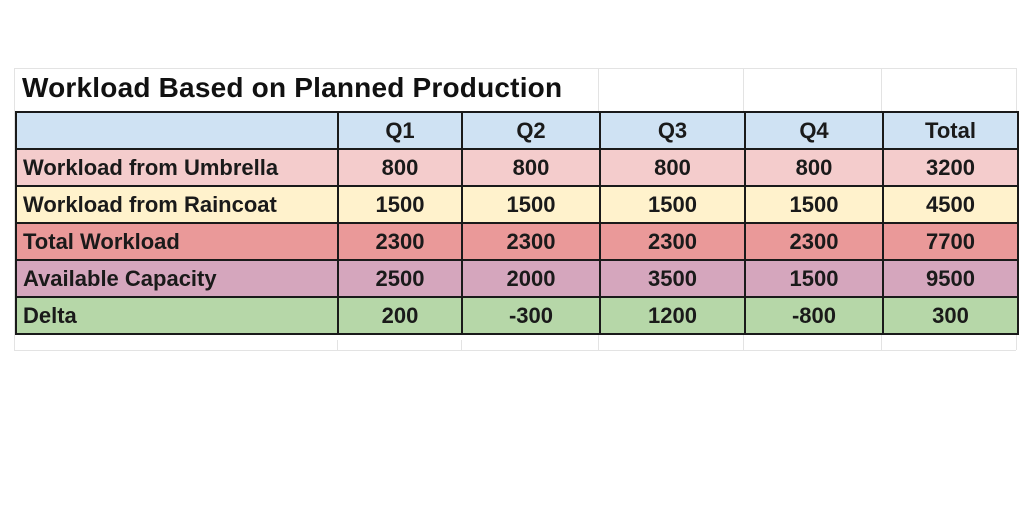 The width and height of the screenshot is (1024, 512). What do you see at coordinates (672, 315) in the screenshot?
I see `value-cell-q3: 1200` at bounding box center [672, 315].